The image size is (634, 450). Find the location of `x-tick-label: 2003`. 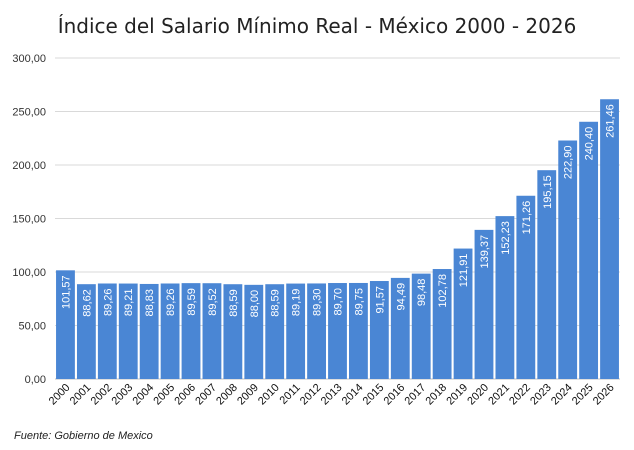

x-tick-label: 2003 is located at coordinates (123, 395).